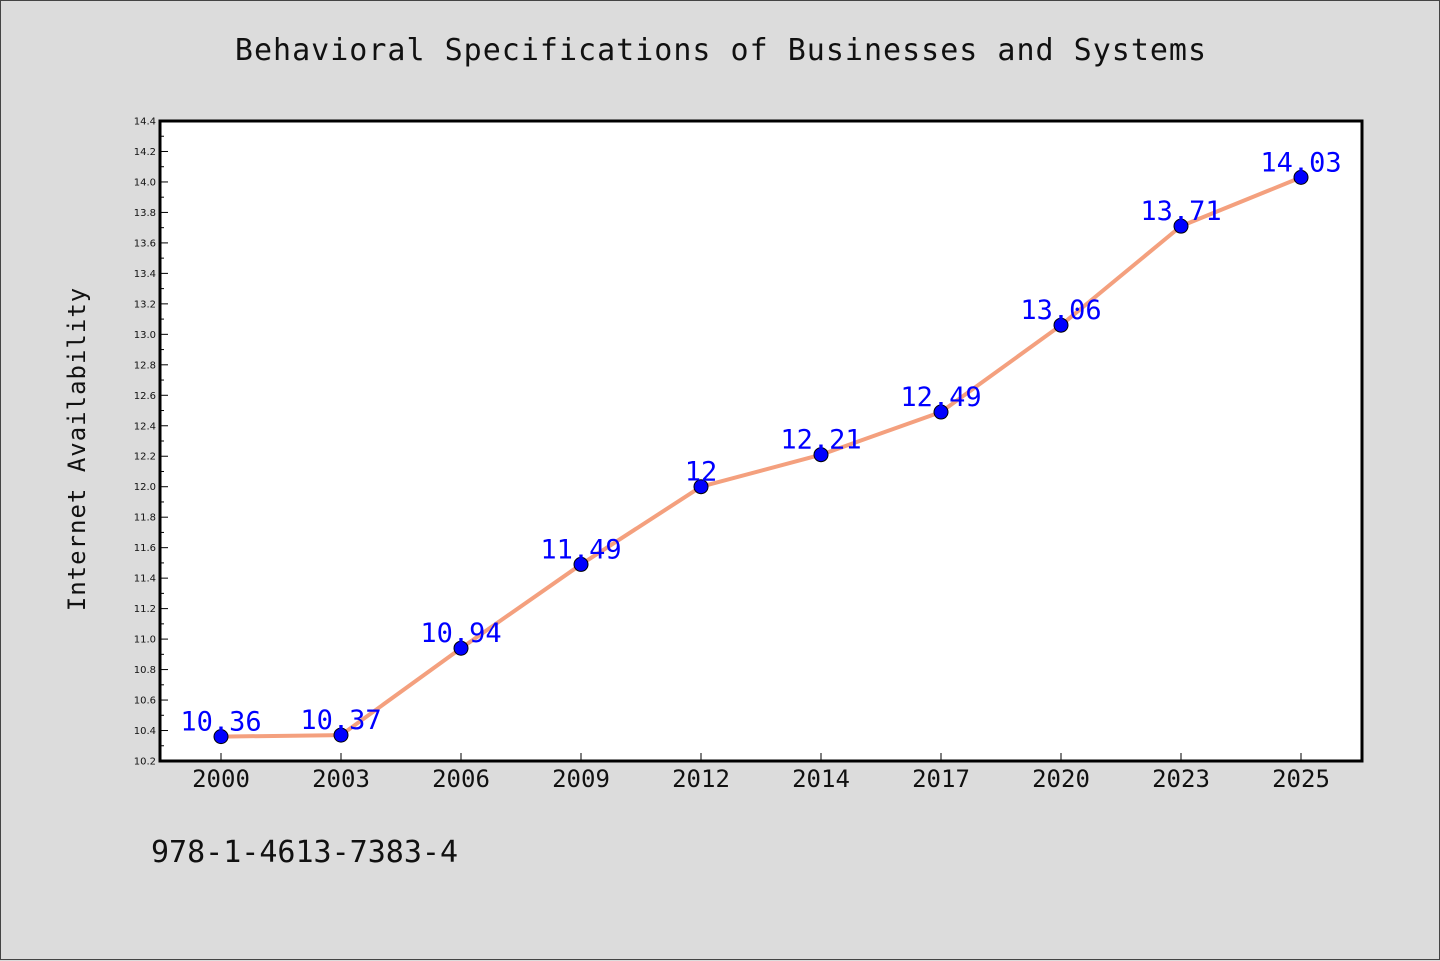 This screenshot has width=1440, height=961. What do you see at coordinates (145, 122) in the screenshot?
I see `y-tick-label: 14.4` at bounding box center [145, 122].